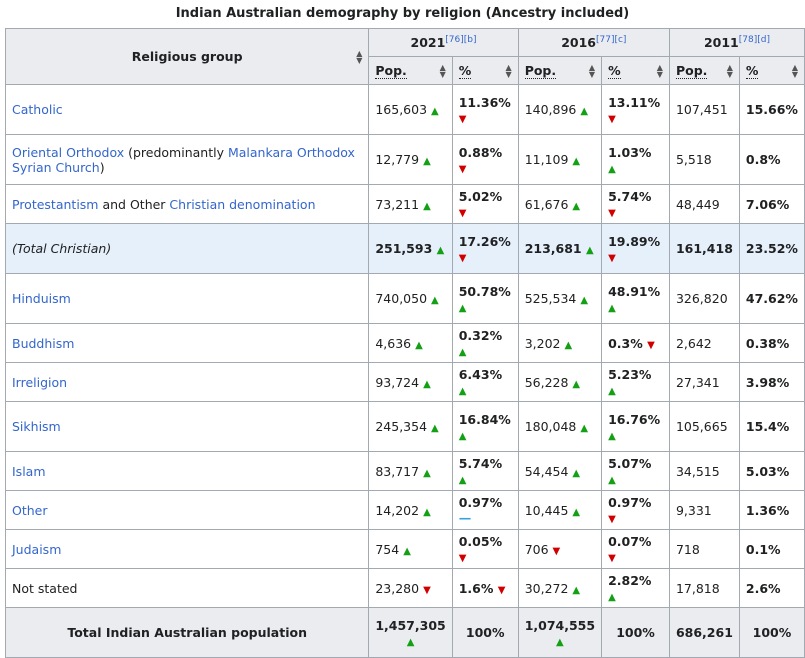  I want to click on year-header-2016: 2016[77][c], so click(593, 42).